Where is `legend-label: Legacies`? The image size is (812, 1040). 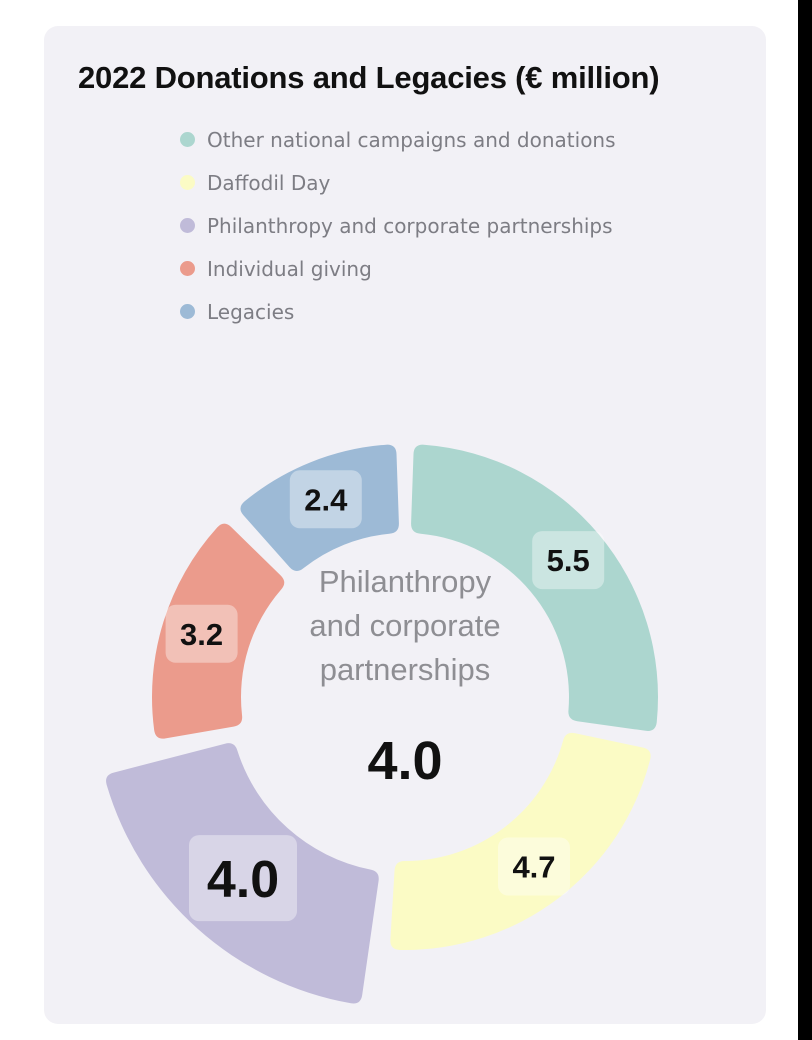 legend-label: Legacies is located at coordinates (251, 311).